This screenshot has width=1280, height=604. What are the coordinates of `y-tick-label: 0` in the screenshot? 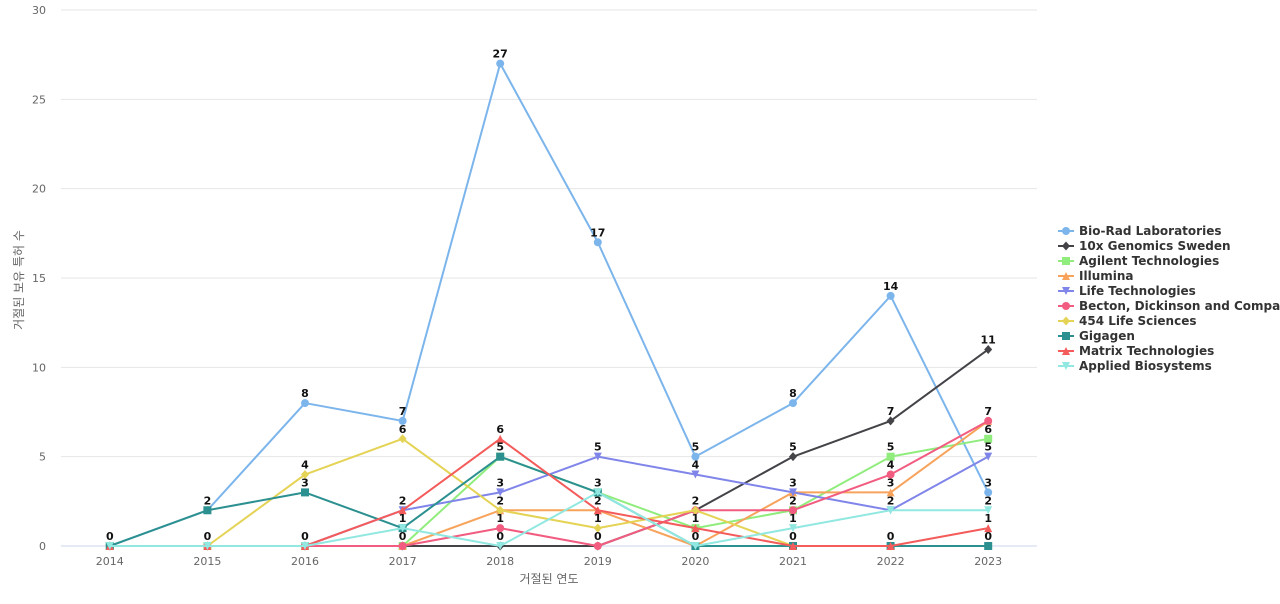 It's located at (42, 546).